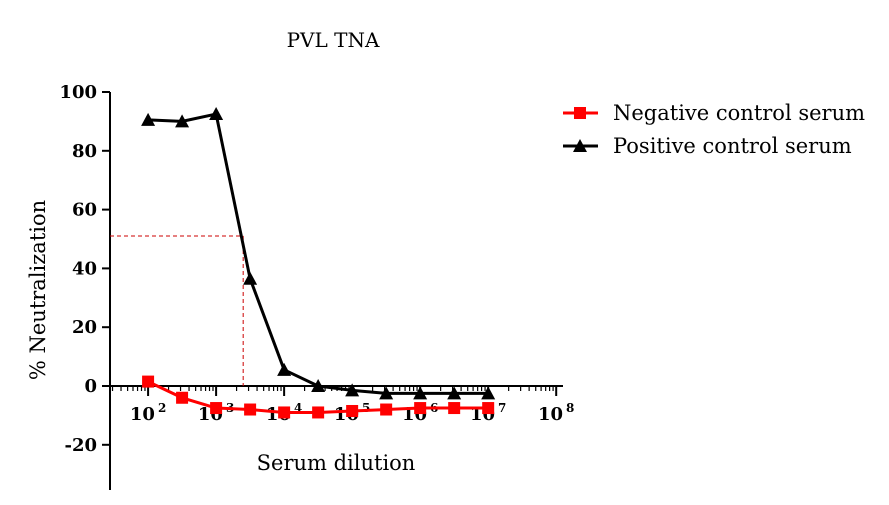 This screenshot has height=505, width=889. I want to click on x-tick-label: 10 2, so click(148, 413).